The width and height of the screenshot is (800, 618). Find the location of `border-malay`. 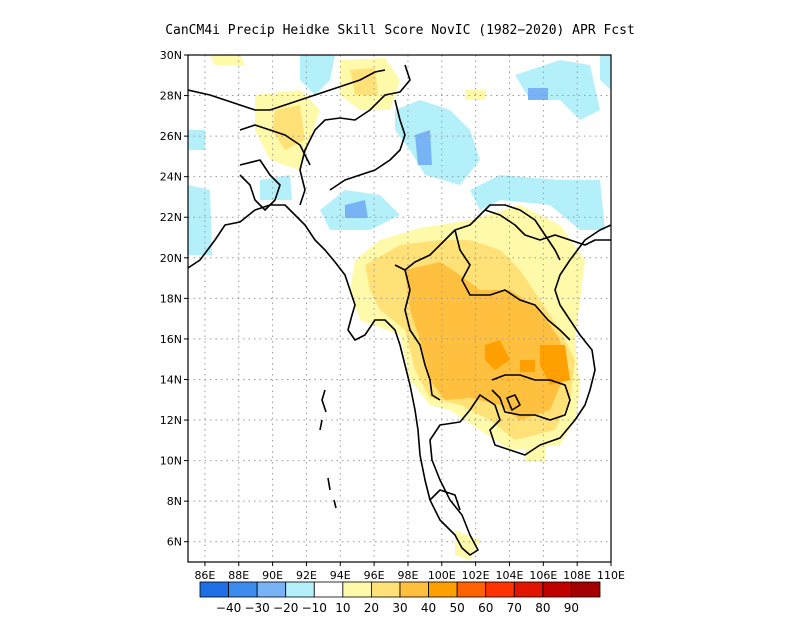

border-malay is located at coordinates (445, 500).